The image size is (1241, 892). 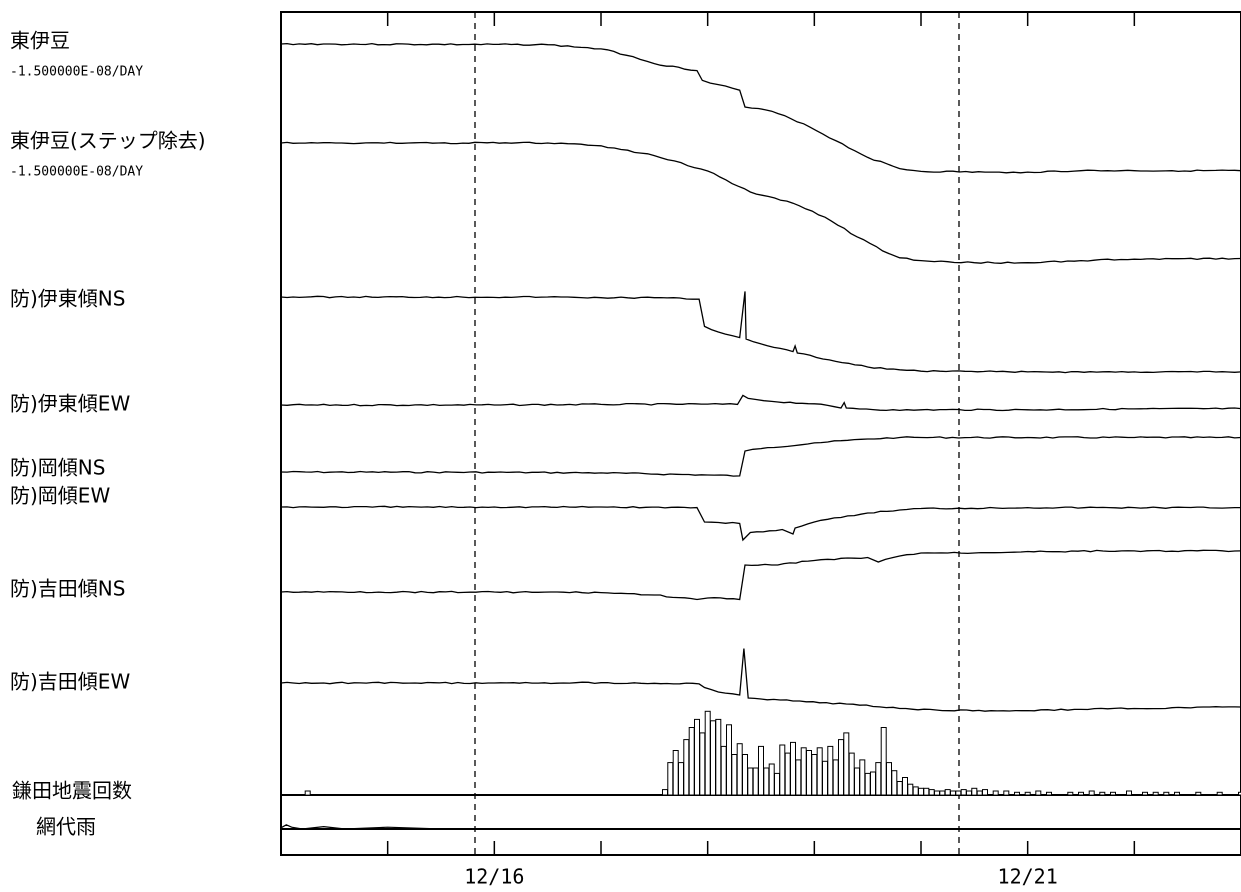 I want to click on rain-label: 網代雨, so click(x=66, y=827).